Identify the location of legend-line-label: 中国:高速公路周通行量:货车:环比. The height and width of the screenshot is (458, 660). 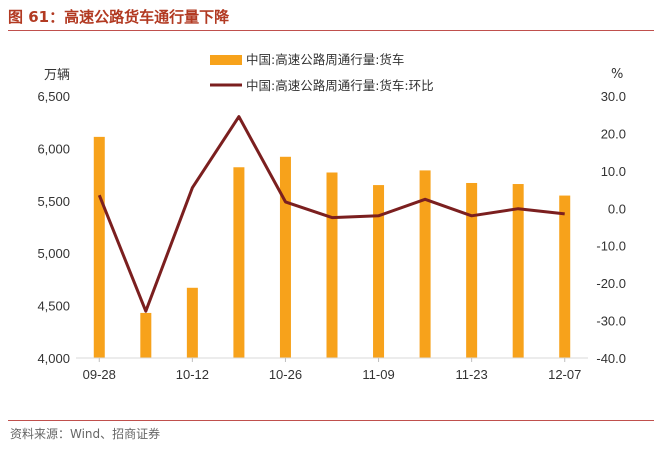
(340, 85).